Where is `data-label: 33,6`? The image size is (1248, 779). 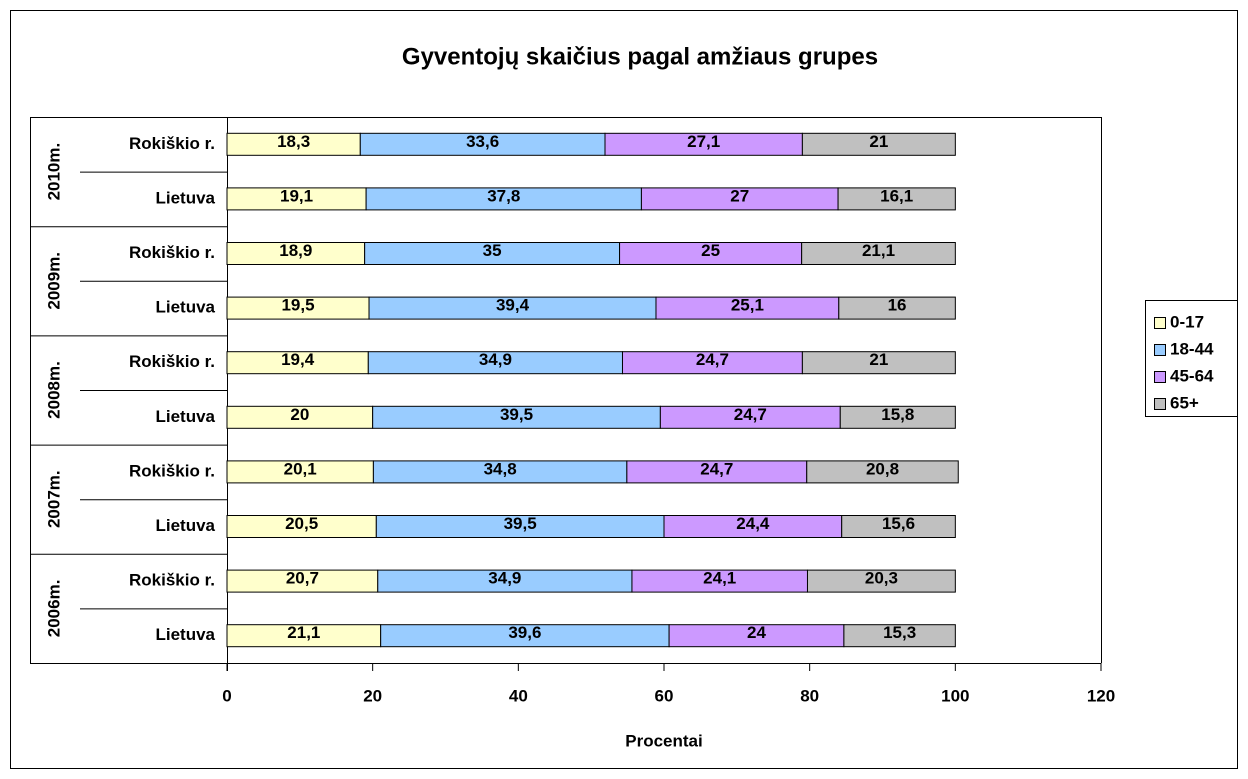
data-label: 33,6 is located at coordinates (482, 141).